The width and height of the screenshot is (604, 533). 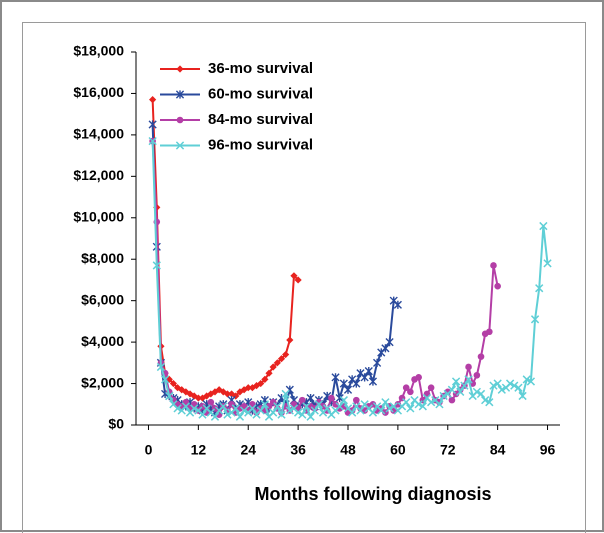 I want to click on y-tick-label: $2,000, so click(x=102, y=382).